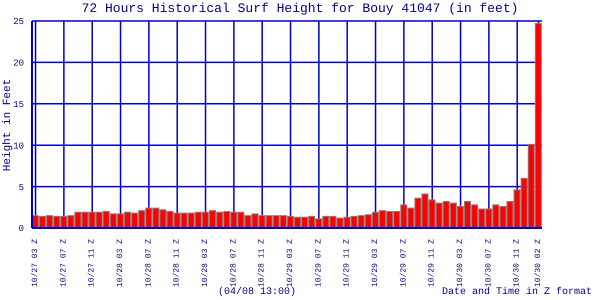 This screenshot has width=600, height=300. I want to click on chart-title: 72 Hours Historical Surf Height for Bouy 41047 (in feet), so click(300, 9).